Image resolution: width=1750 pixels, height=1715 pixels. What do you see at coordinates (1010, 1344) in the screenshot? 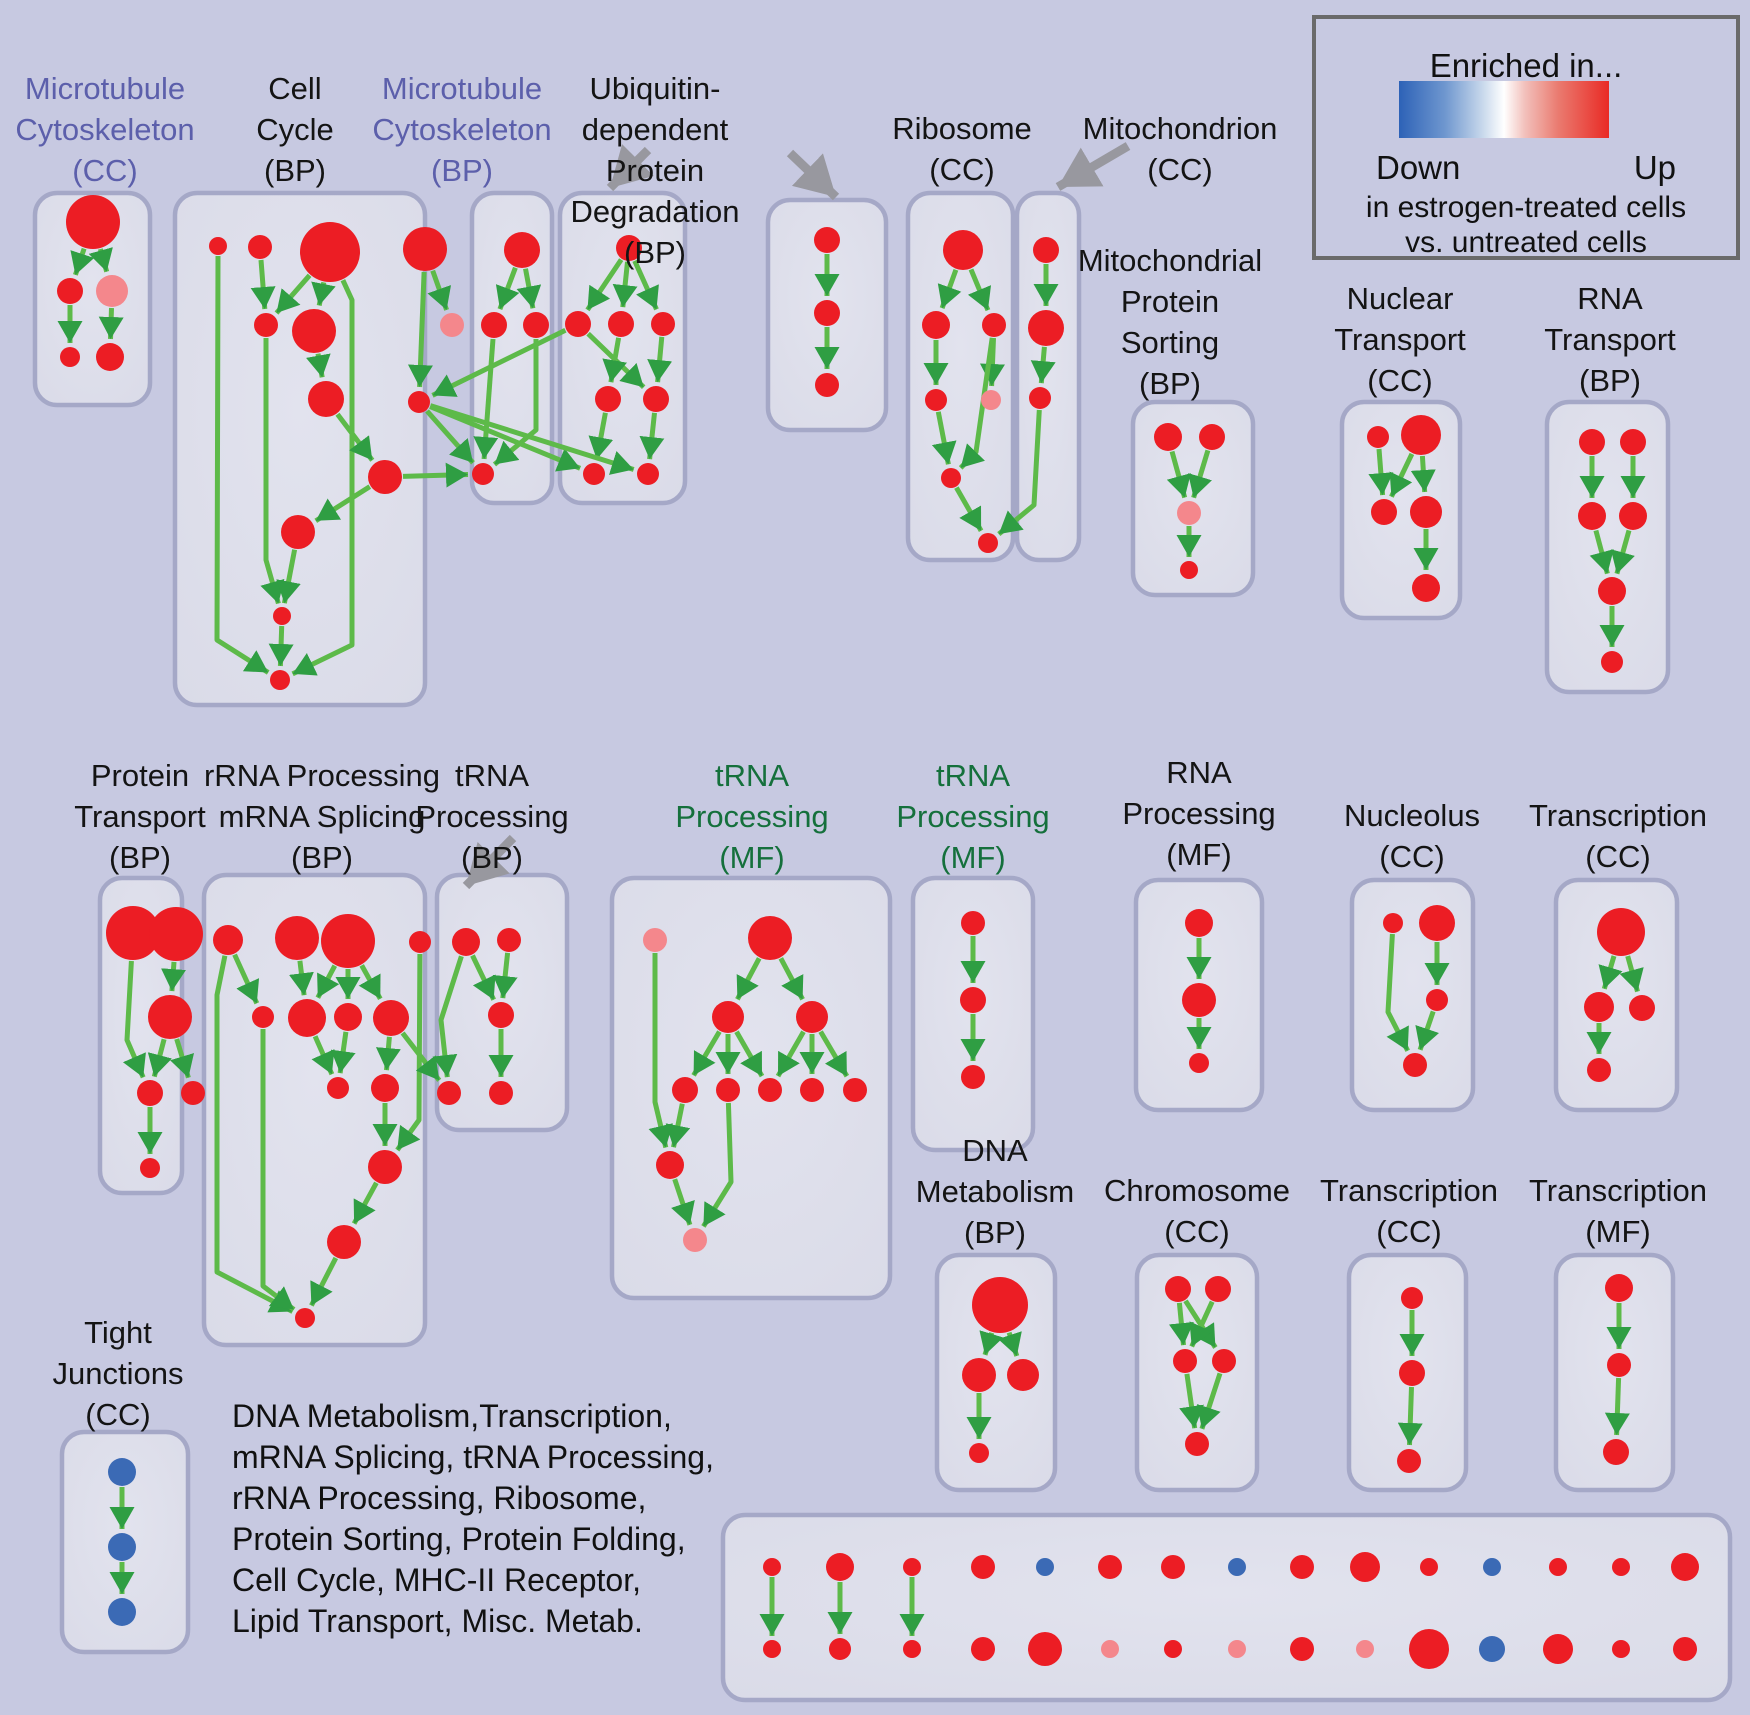
I see `edge-dna-metabolism` at bounding box center [1010, 1344].